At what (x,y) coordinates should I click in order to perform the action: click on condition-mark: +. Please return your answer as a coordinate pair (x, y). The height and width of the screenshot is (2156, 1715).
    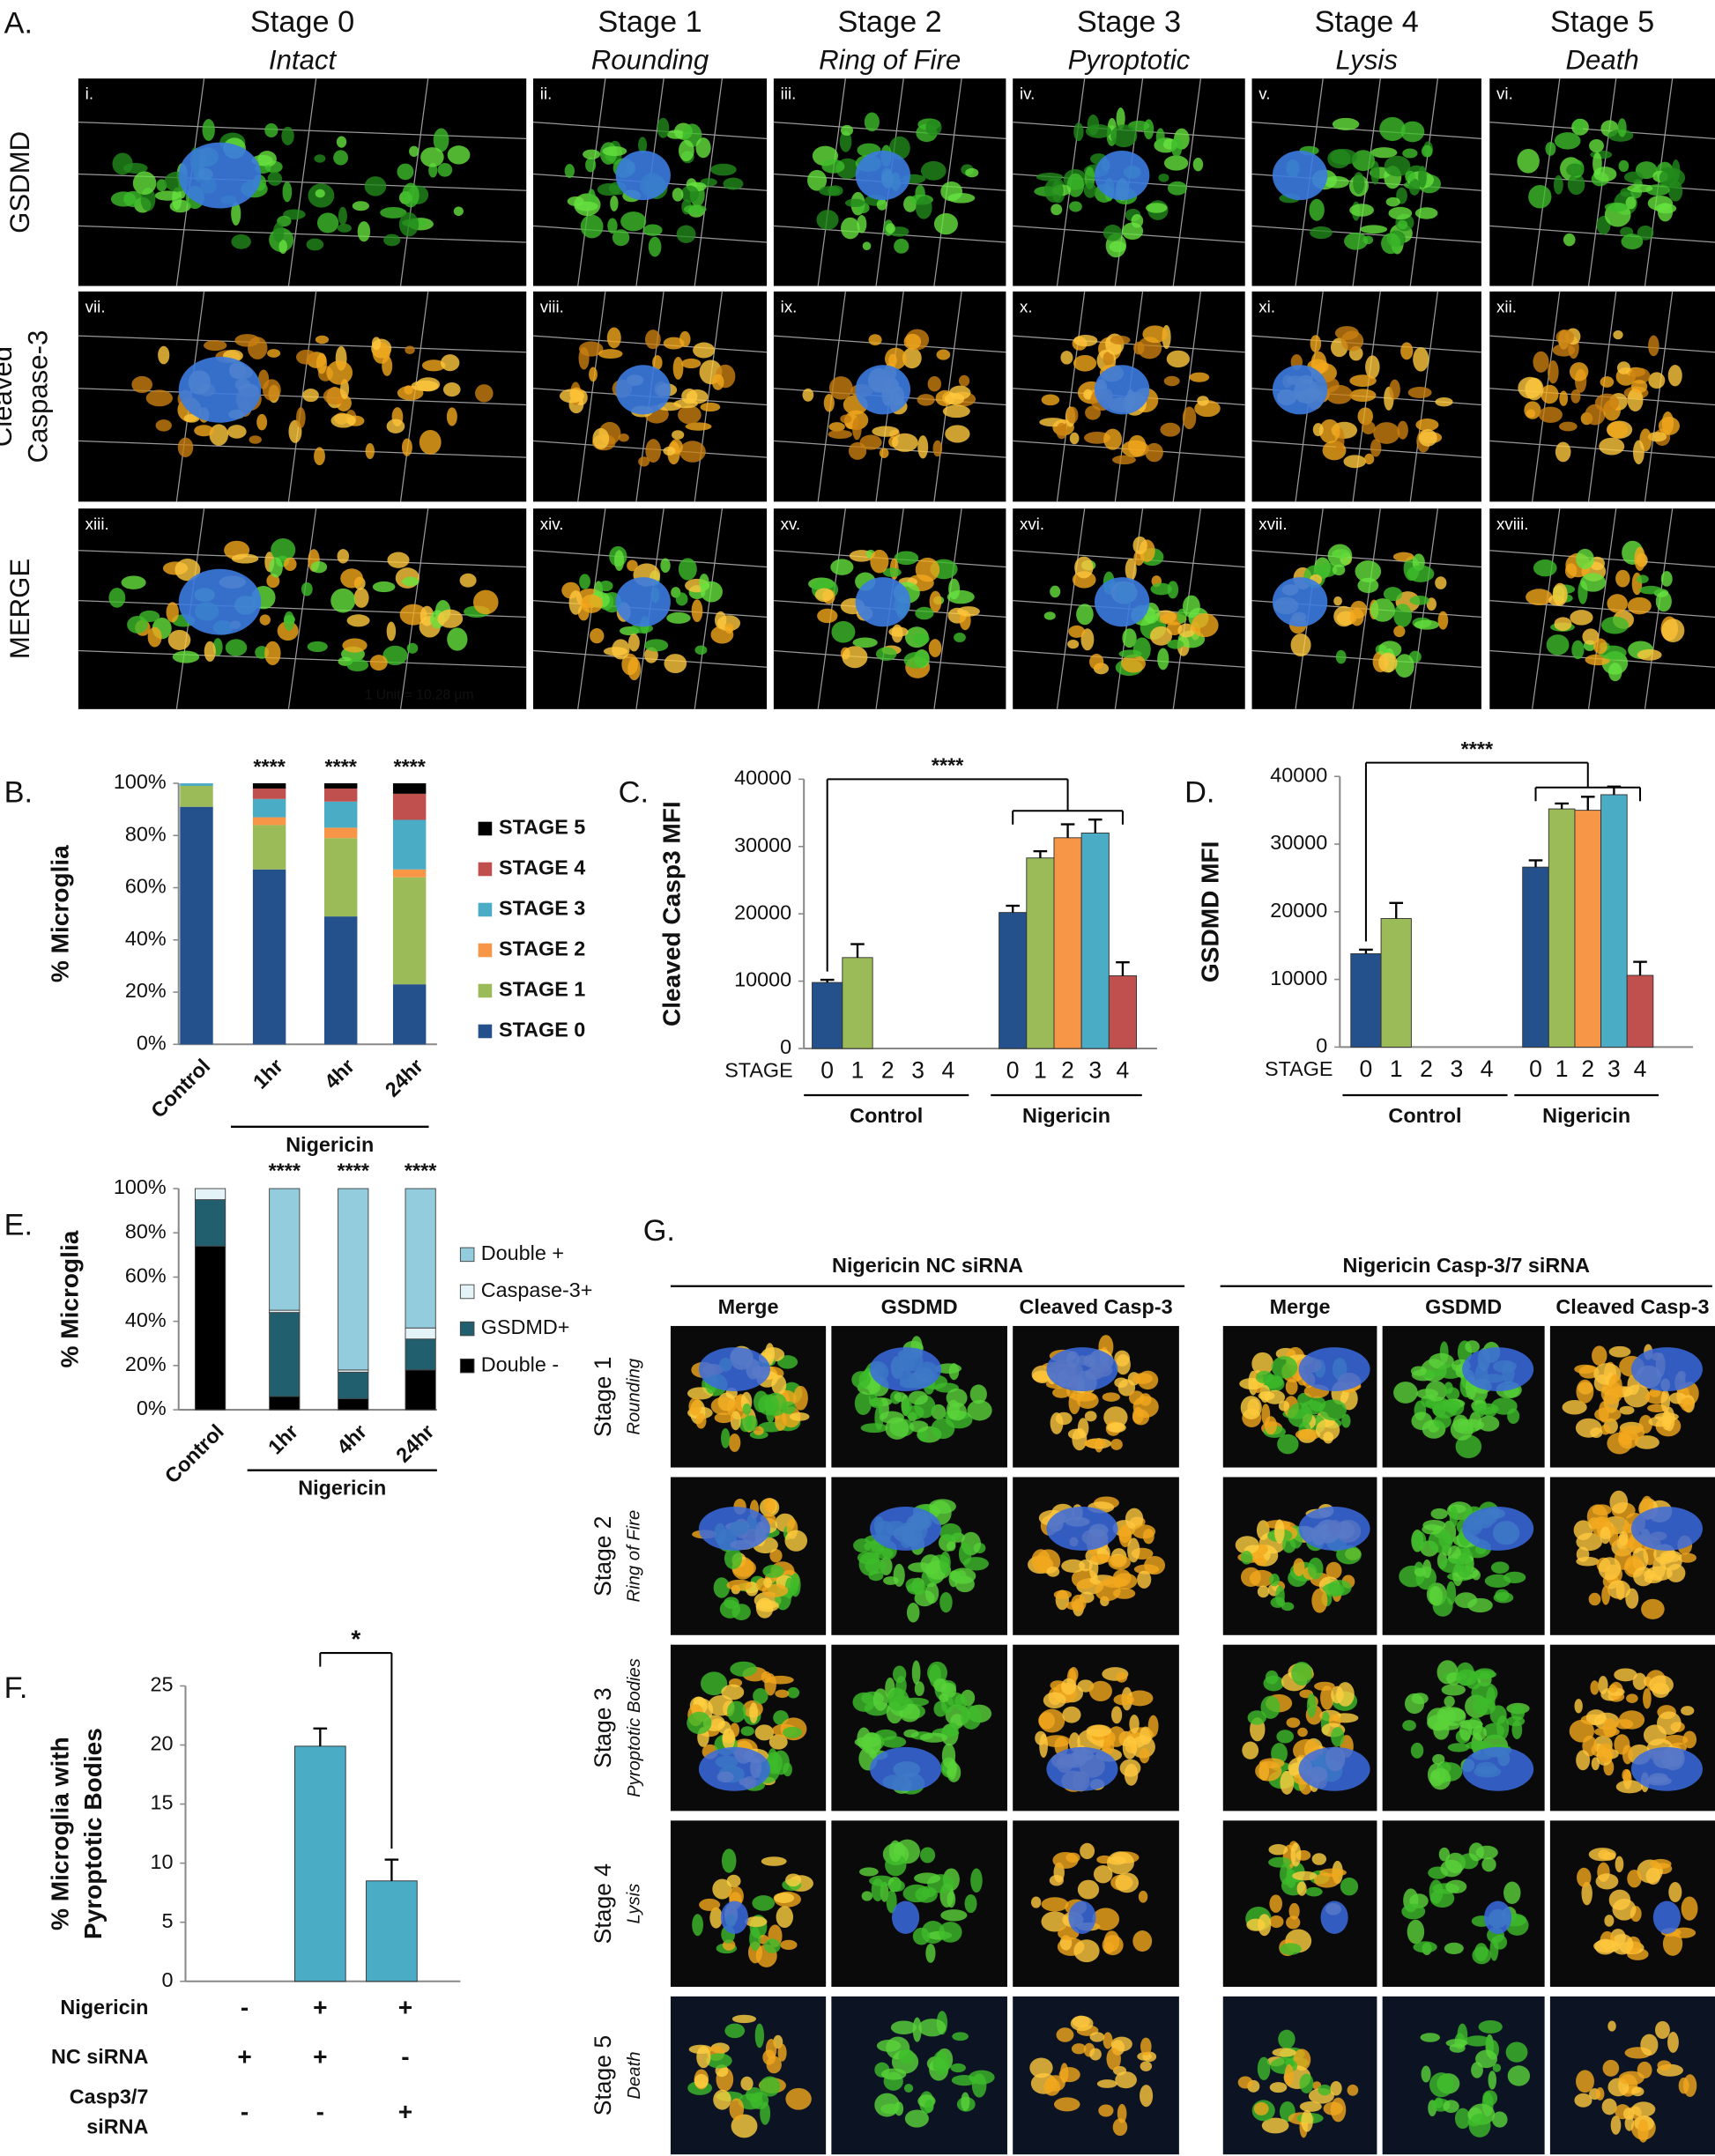
    Looking at the image, I should click on (405, 2006).